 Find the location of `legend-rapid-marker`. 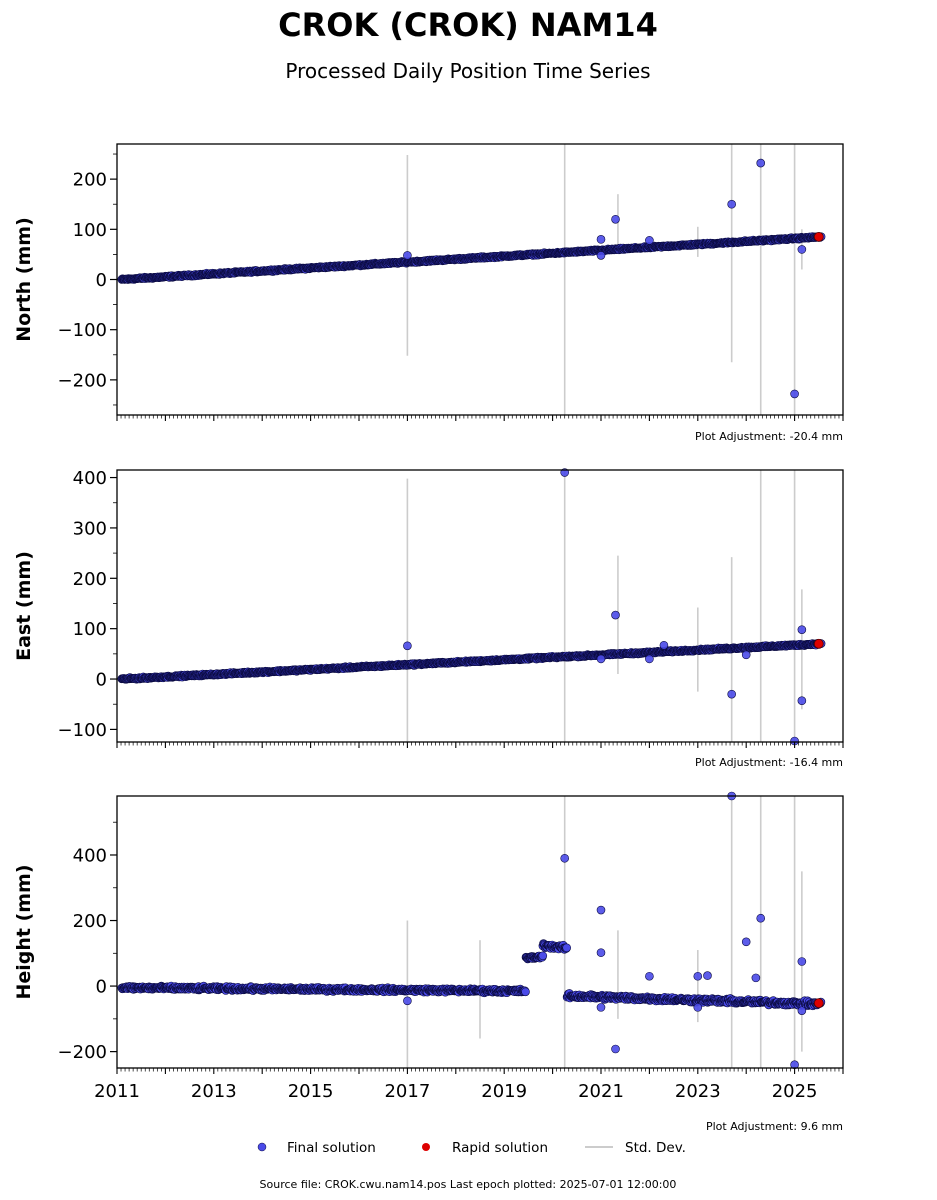

legend-rapid-marker is located at coordinates (426, 1147).